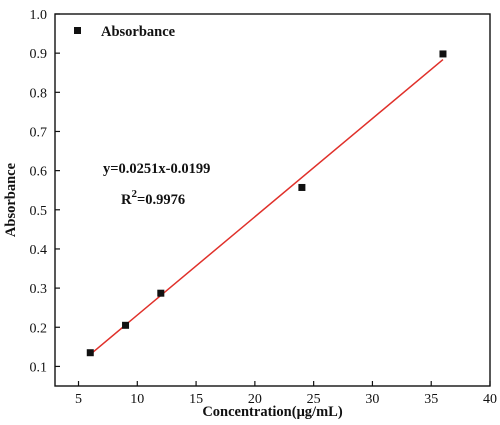 This screenshot has width=500, height=425. What do you see at coordinates (161, 200) in the screenshot?
I see `r-squared-value: =0.9976` at bounding box center [161, 200].